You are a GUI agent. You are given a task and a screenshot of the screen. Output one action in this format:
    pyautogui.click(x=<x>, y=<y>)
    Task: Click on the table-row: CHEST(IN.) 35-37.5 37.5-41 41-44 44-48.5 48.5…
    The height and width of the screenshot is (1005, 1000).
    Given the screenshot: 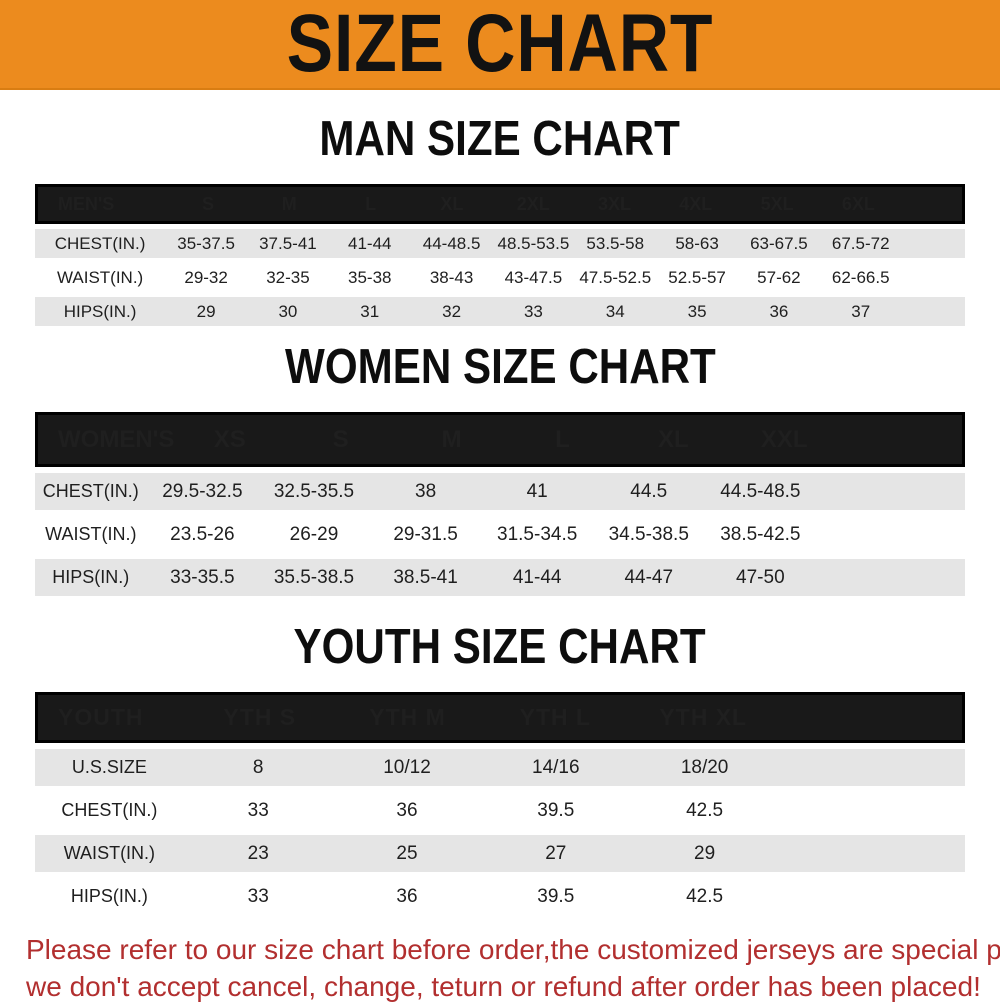 What is the action you would take?
    pyautogui.click(x=500, y=243)
    